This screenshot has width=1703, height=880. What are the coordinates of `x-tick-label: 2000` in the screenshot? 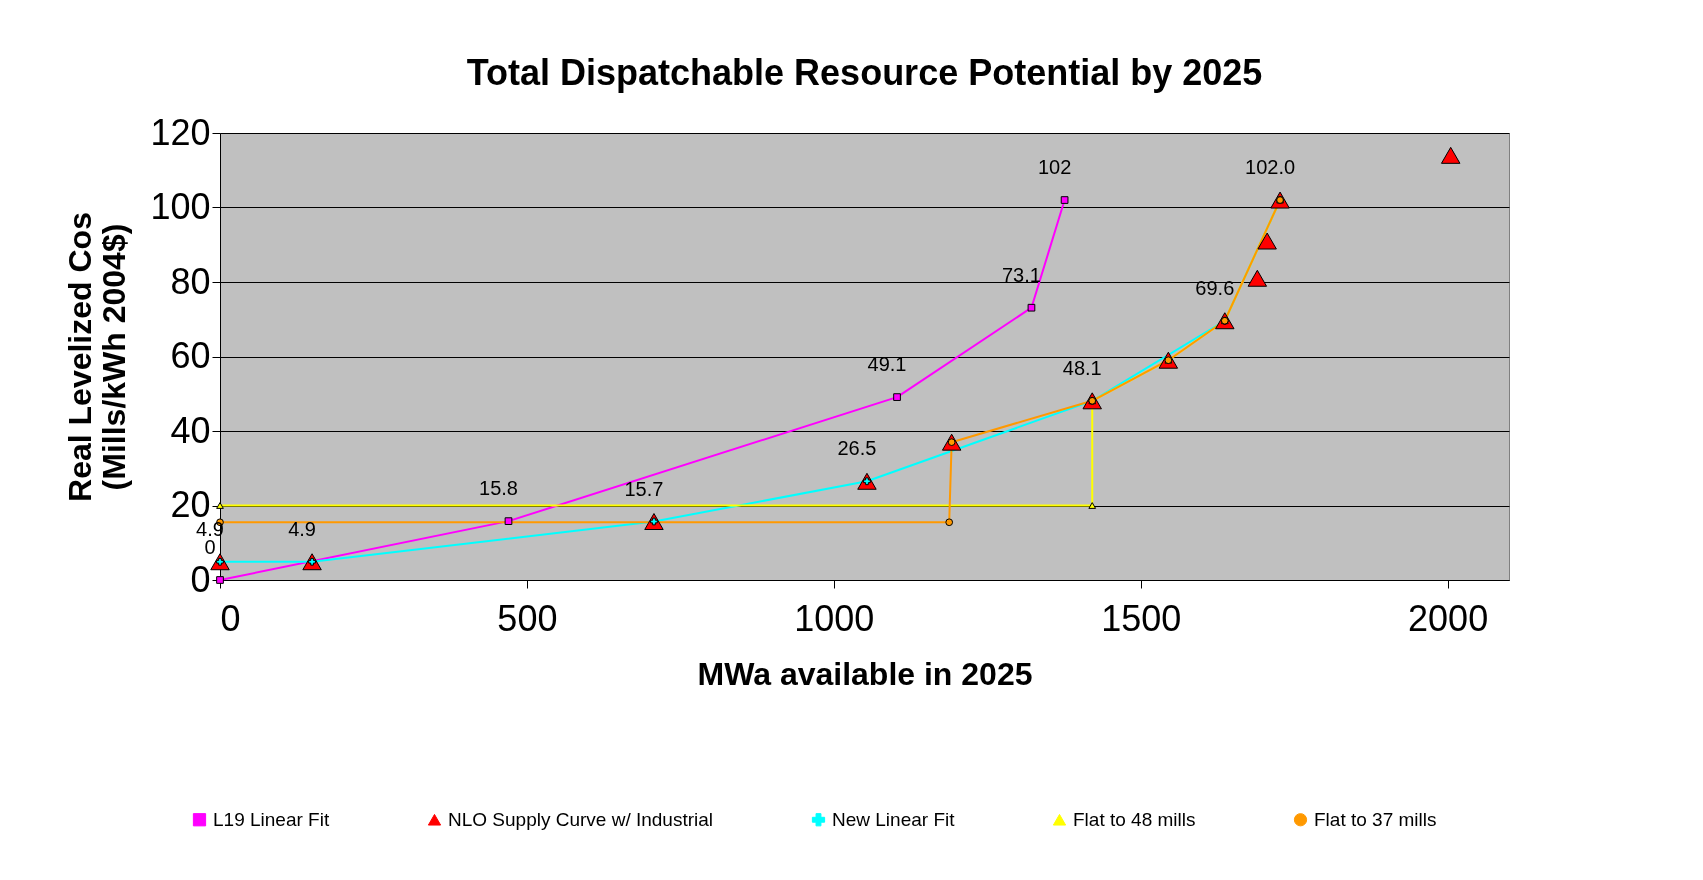 It's located at (1448, 618).